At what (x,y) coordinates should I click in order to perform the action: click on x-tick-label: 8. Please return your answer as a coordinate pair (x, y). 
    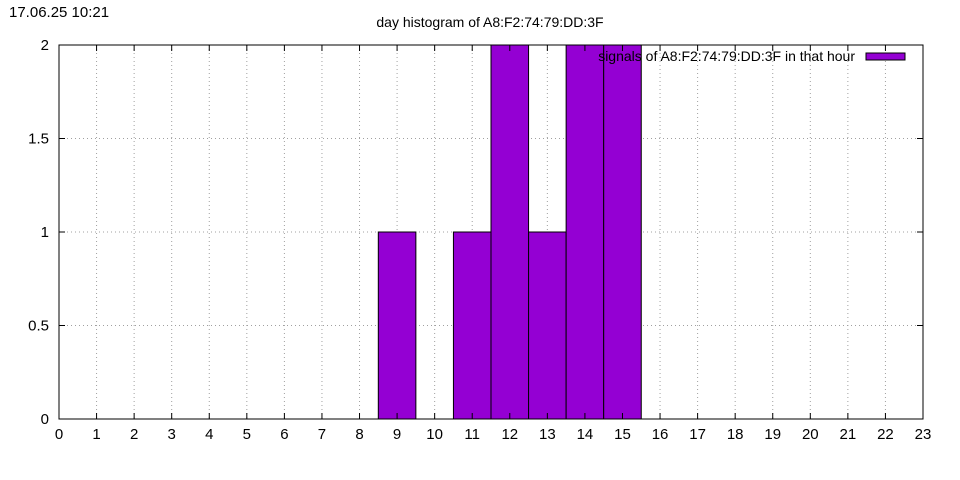
    Looking at the image, I should click on (359, 434).